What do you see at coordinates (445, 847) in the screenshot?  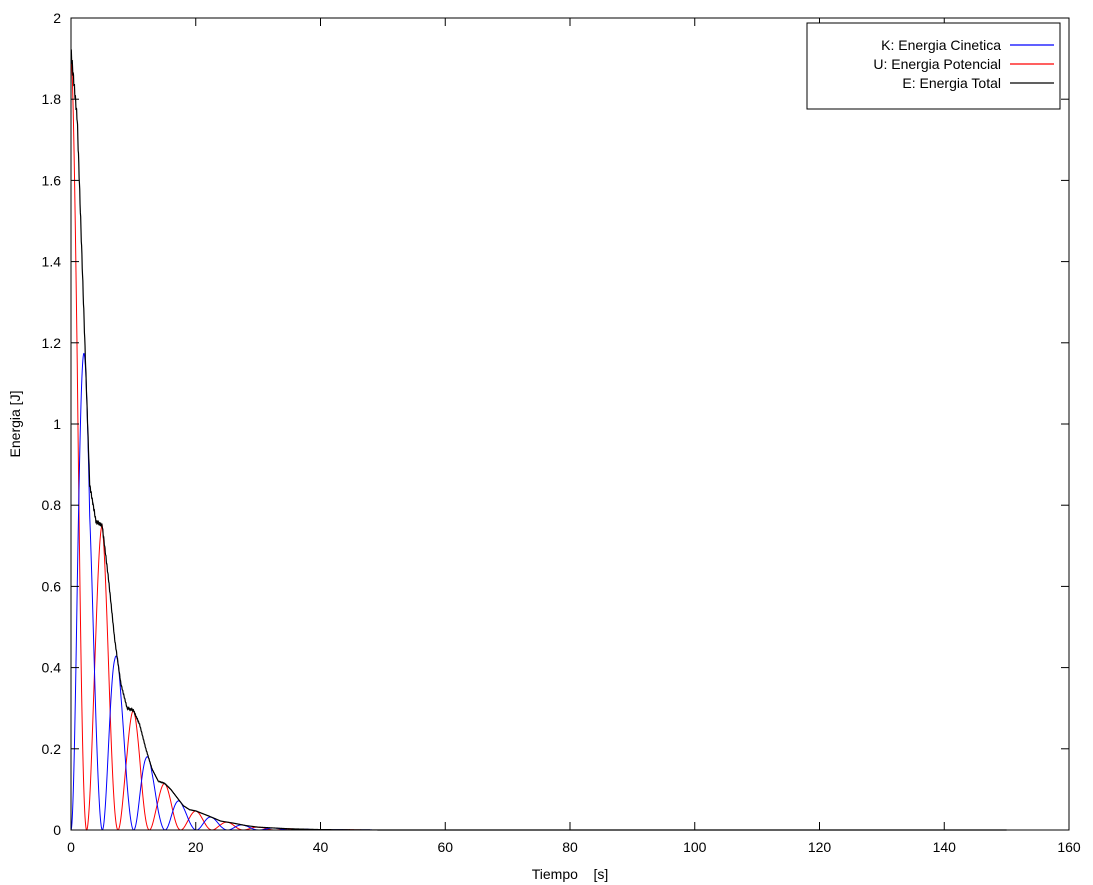 I see `x-tick-label: 60` at bounding box center [445, 847].